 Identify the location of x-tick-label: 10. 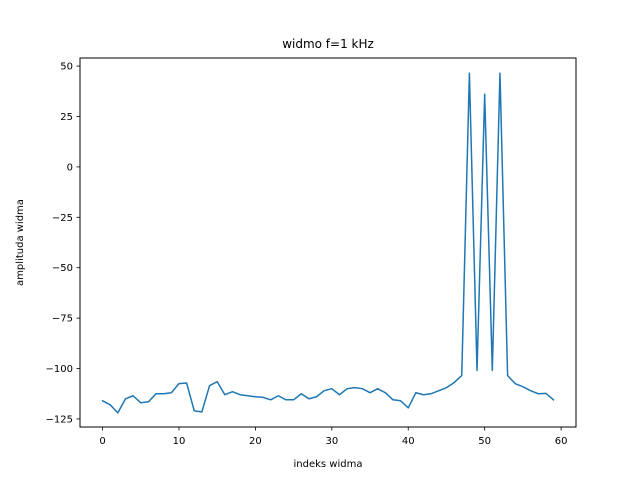
(179, 441).